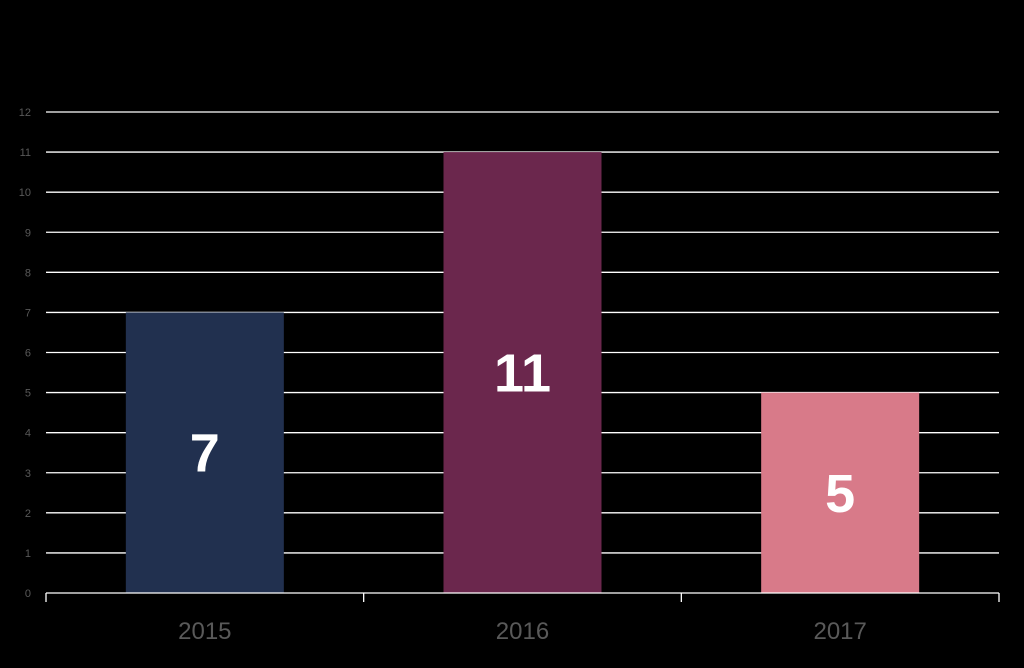 The image size is (1024, 668). I want to click on y-tick-label-0: 0, so click(28, 594).